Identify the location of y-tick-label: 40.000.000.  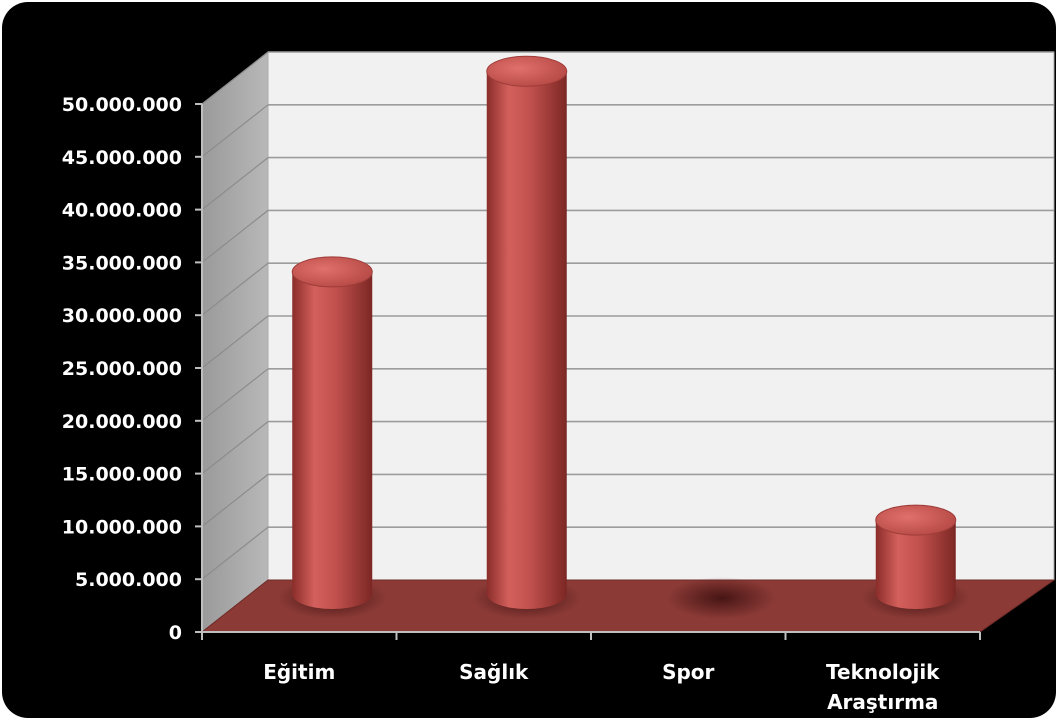
(122, 211).